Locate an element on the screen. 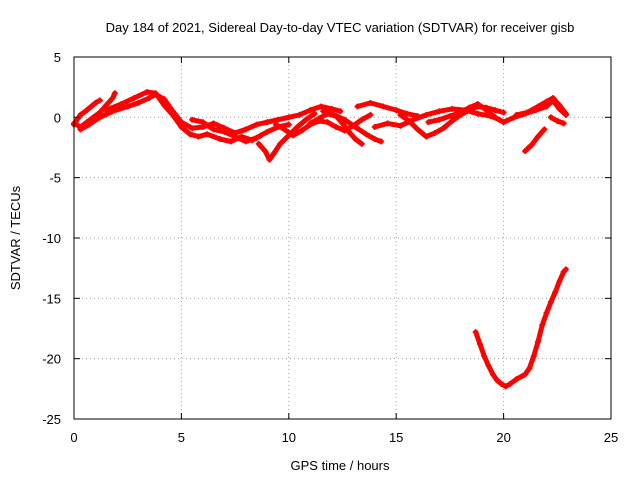  series-track-a is located at coordinates (87, 112).